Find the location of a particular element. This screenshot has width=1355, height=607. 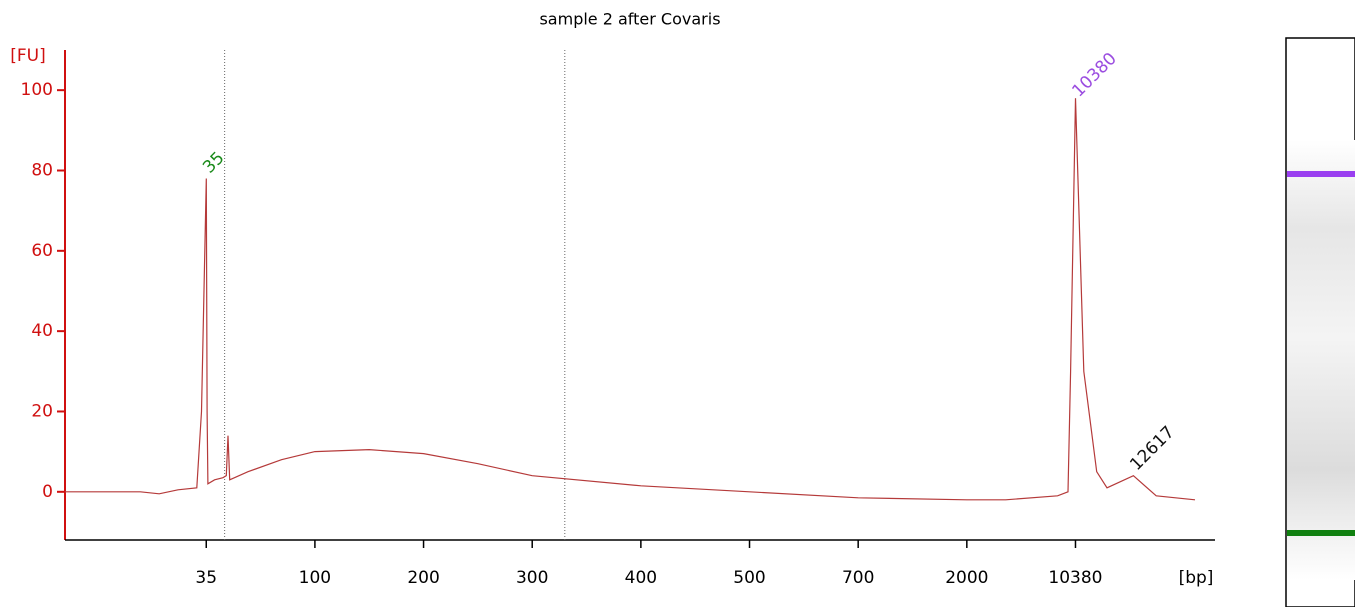

chart-title: sample 2 after Covaris is located at coordinates (629, 19).